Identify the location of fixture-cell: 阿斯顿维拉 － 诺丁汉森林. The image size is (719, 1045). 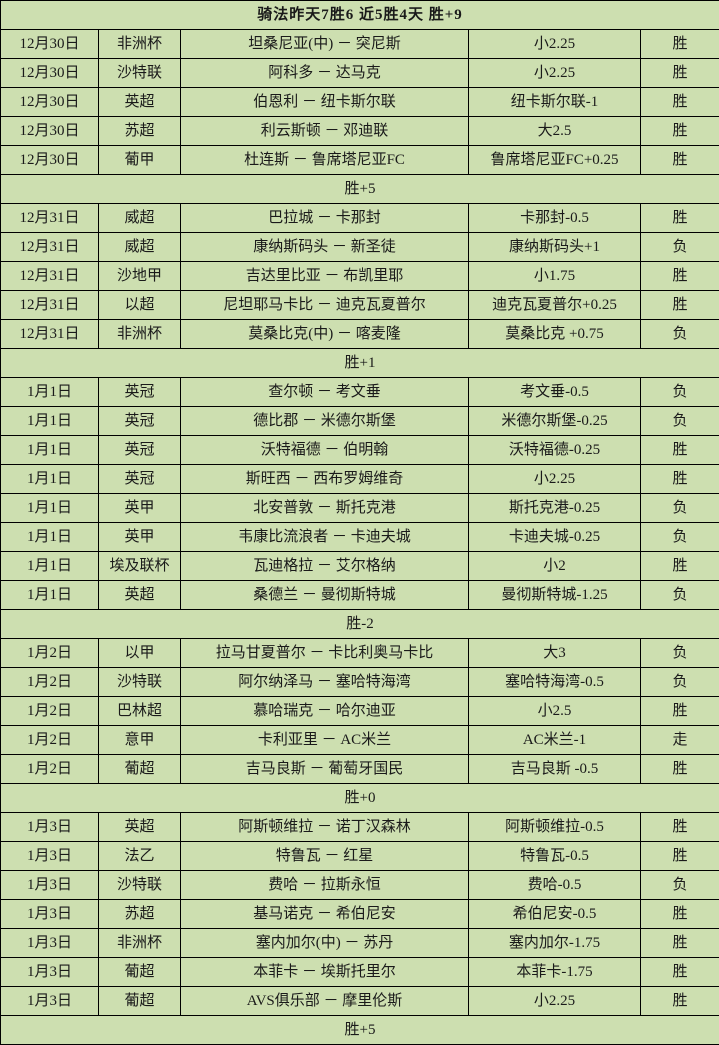
(325, 827).